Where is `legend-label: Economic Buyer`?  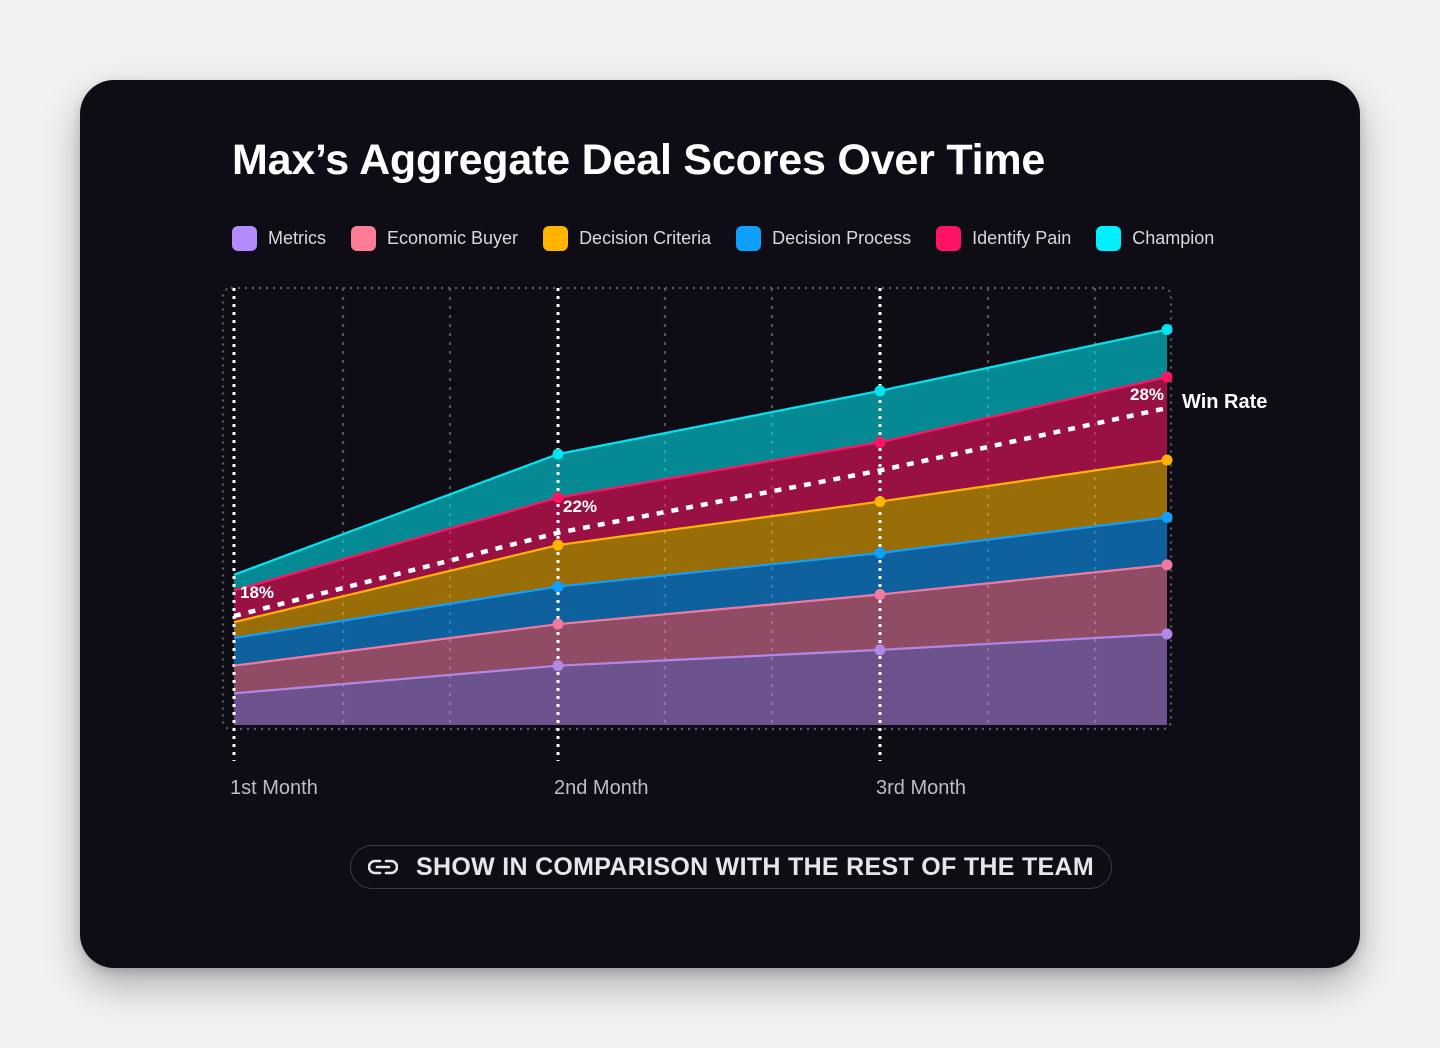
legend-label: Economic Buyer is located at coordinates (453, 237).